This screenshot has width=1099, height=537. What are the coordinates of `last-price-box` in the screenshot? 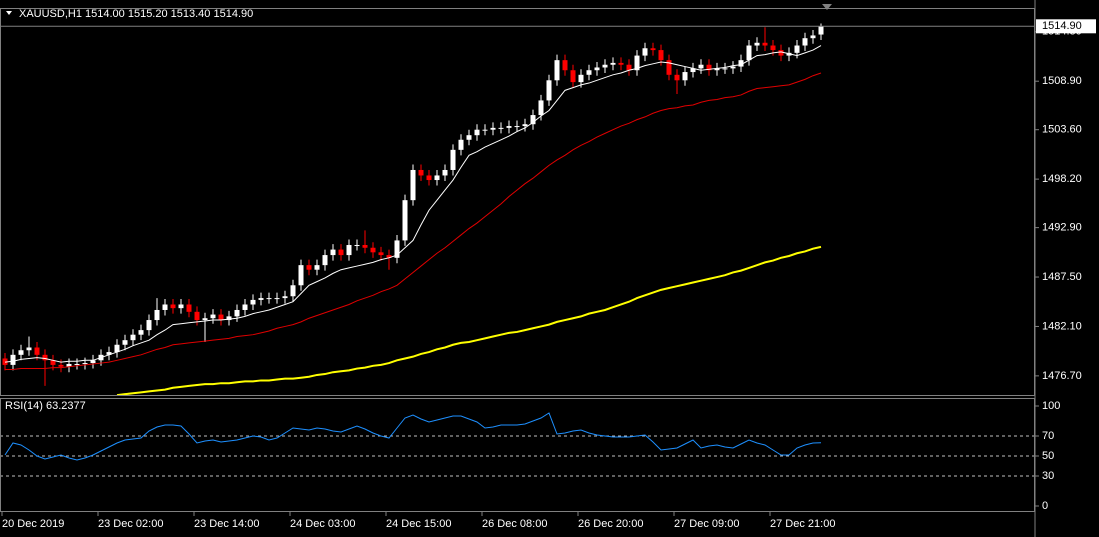 It's located at (1066, 26).